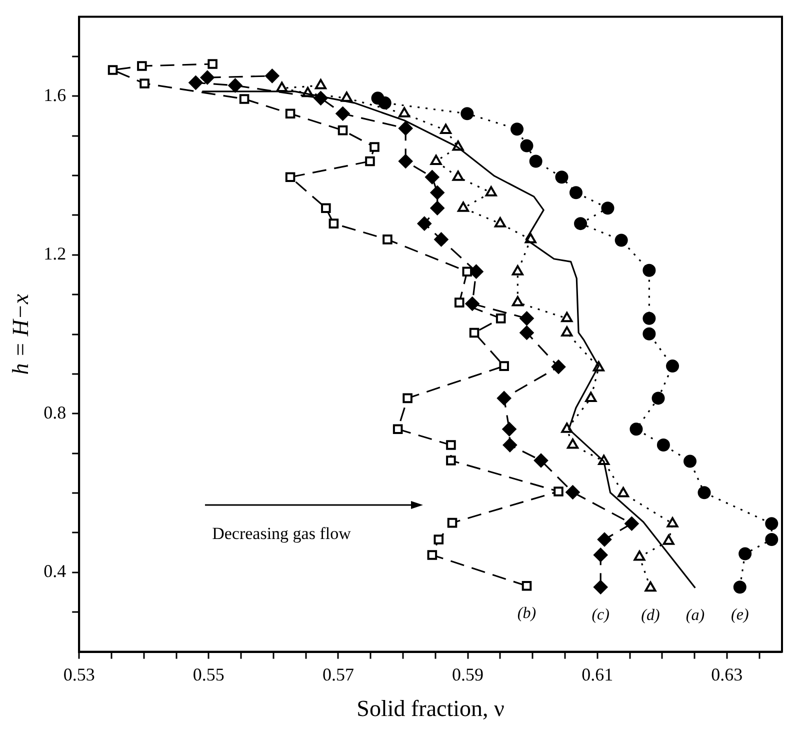 This screenshot has height=732, width=790. I want to click on series-label: (c), so click(601, 615).